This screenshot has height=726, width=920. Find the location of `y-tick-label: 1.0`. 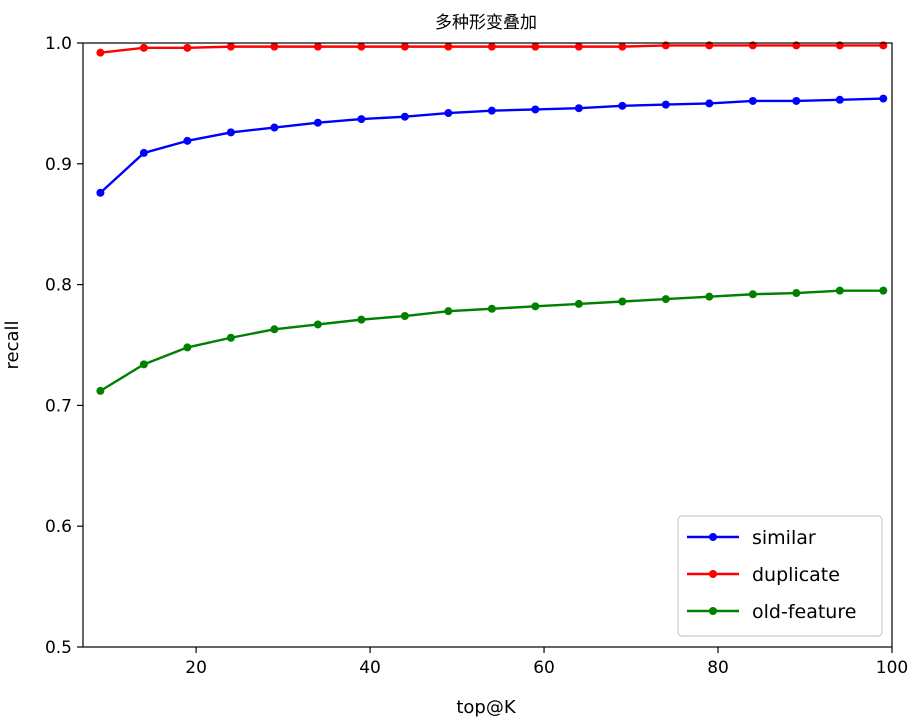

y-tick-label: 1.0 is located at coordinates (58, 44).